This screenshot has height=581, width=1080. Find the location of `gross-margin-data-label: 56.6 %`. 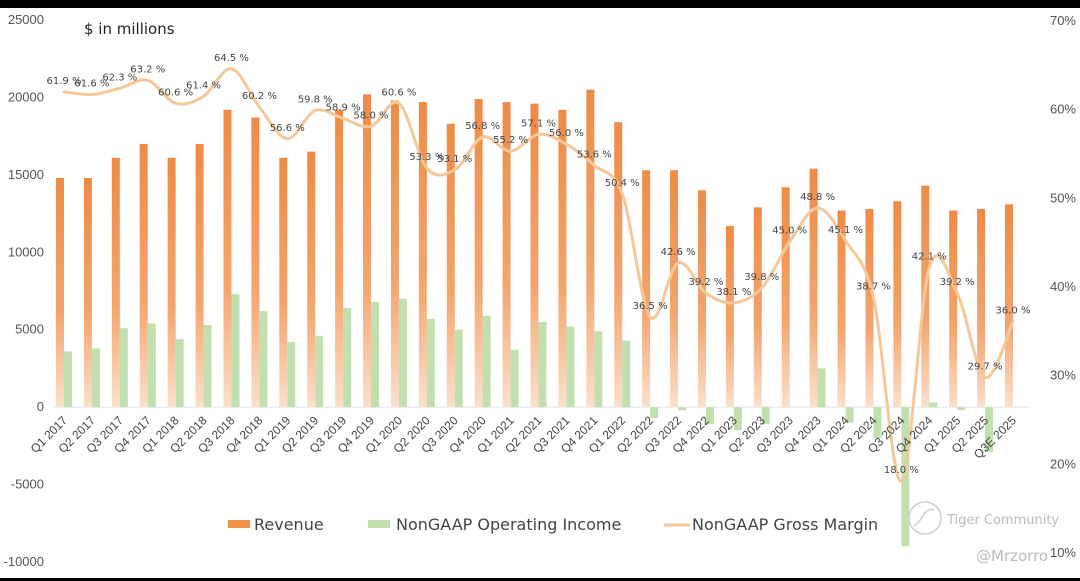

gross-margin-data-label: 56.6 % is located at coordinates (287, 128).